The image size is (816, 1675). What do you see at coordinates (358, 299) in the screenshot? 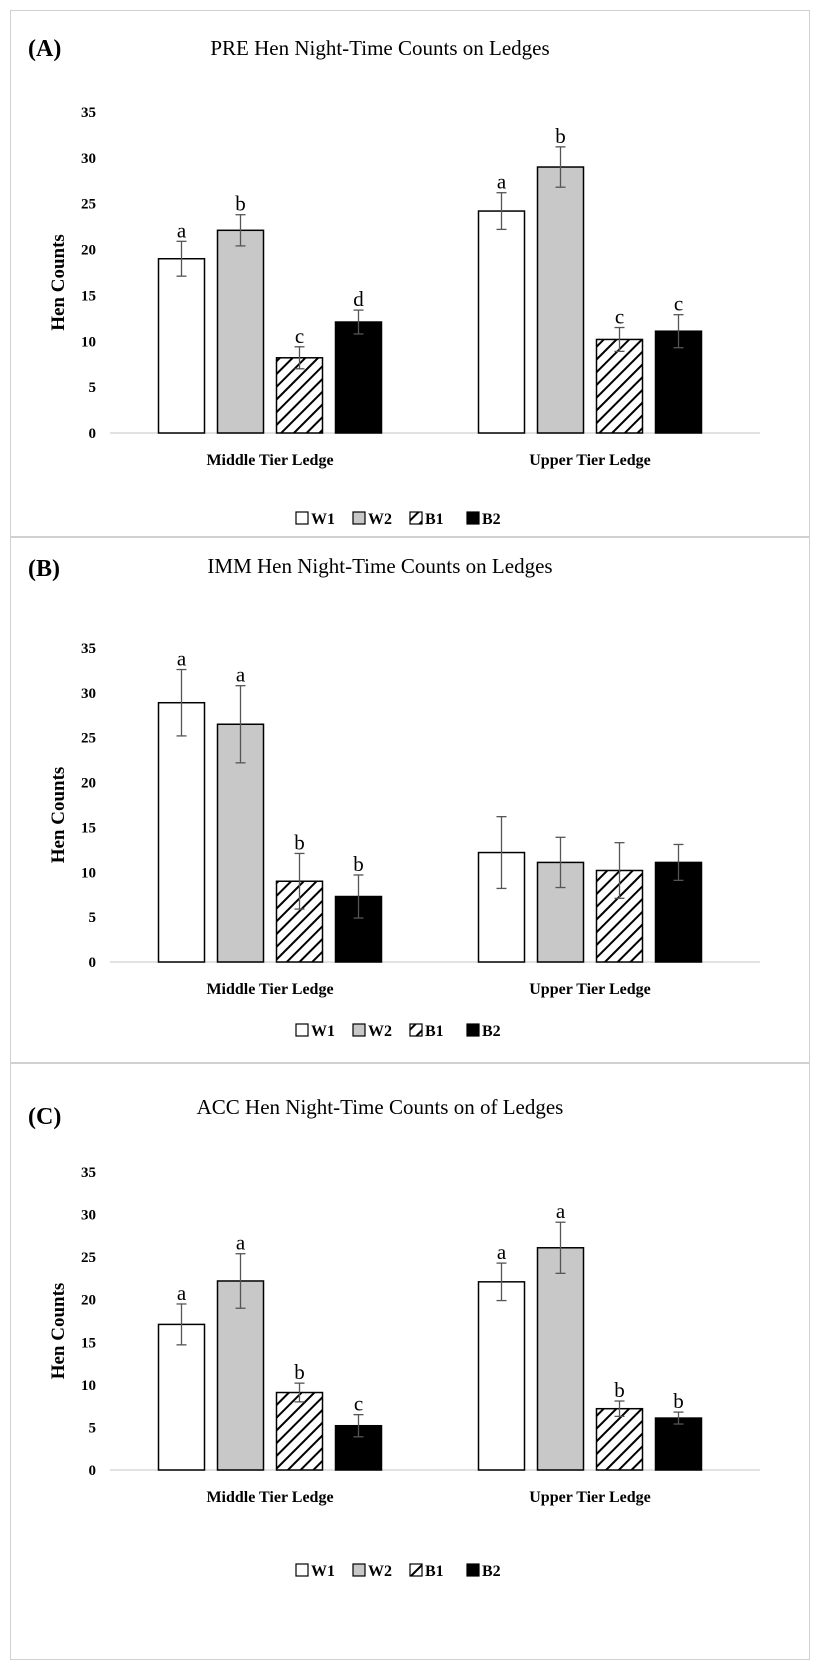
I see `significance-letter: d` at bounding box center [358, 299].